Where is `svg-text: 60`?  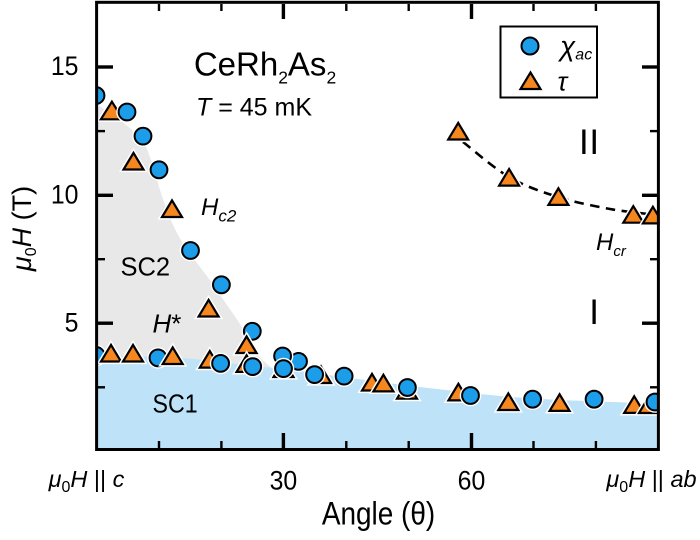
svg-text: 60 is located at coordinates (472, 481).